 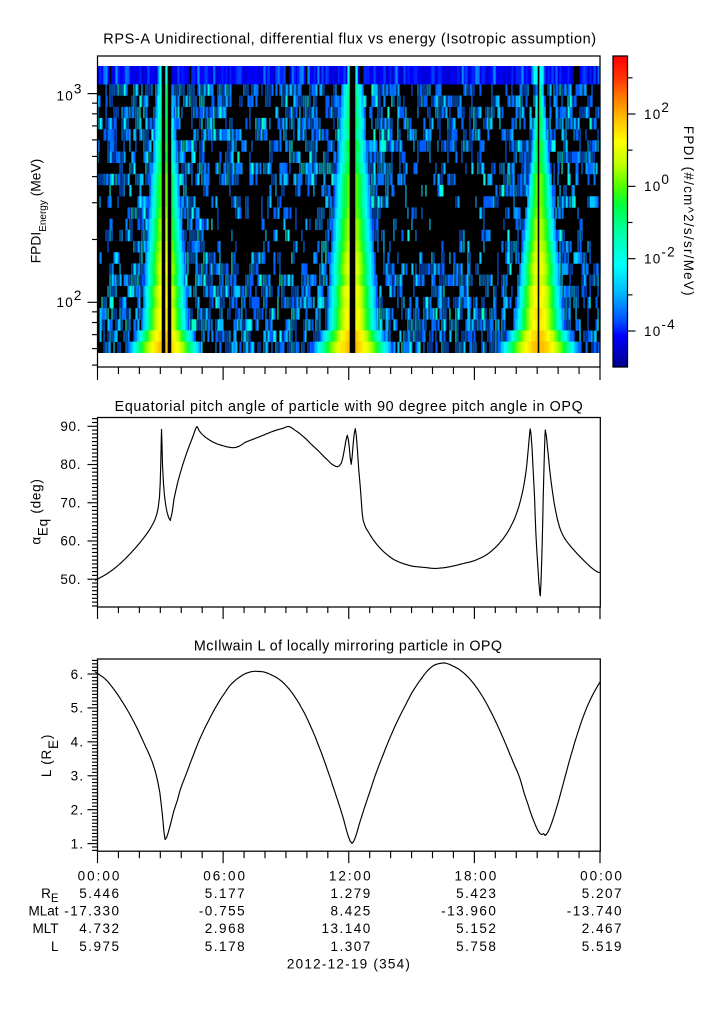 I want to click on svg-text: 4.732, so click(x=99, y=928).